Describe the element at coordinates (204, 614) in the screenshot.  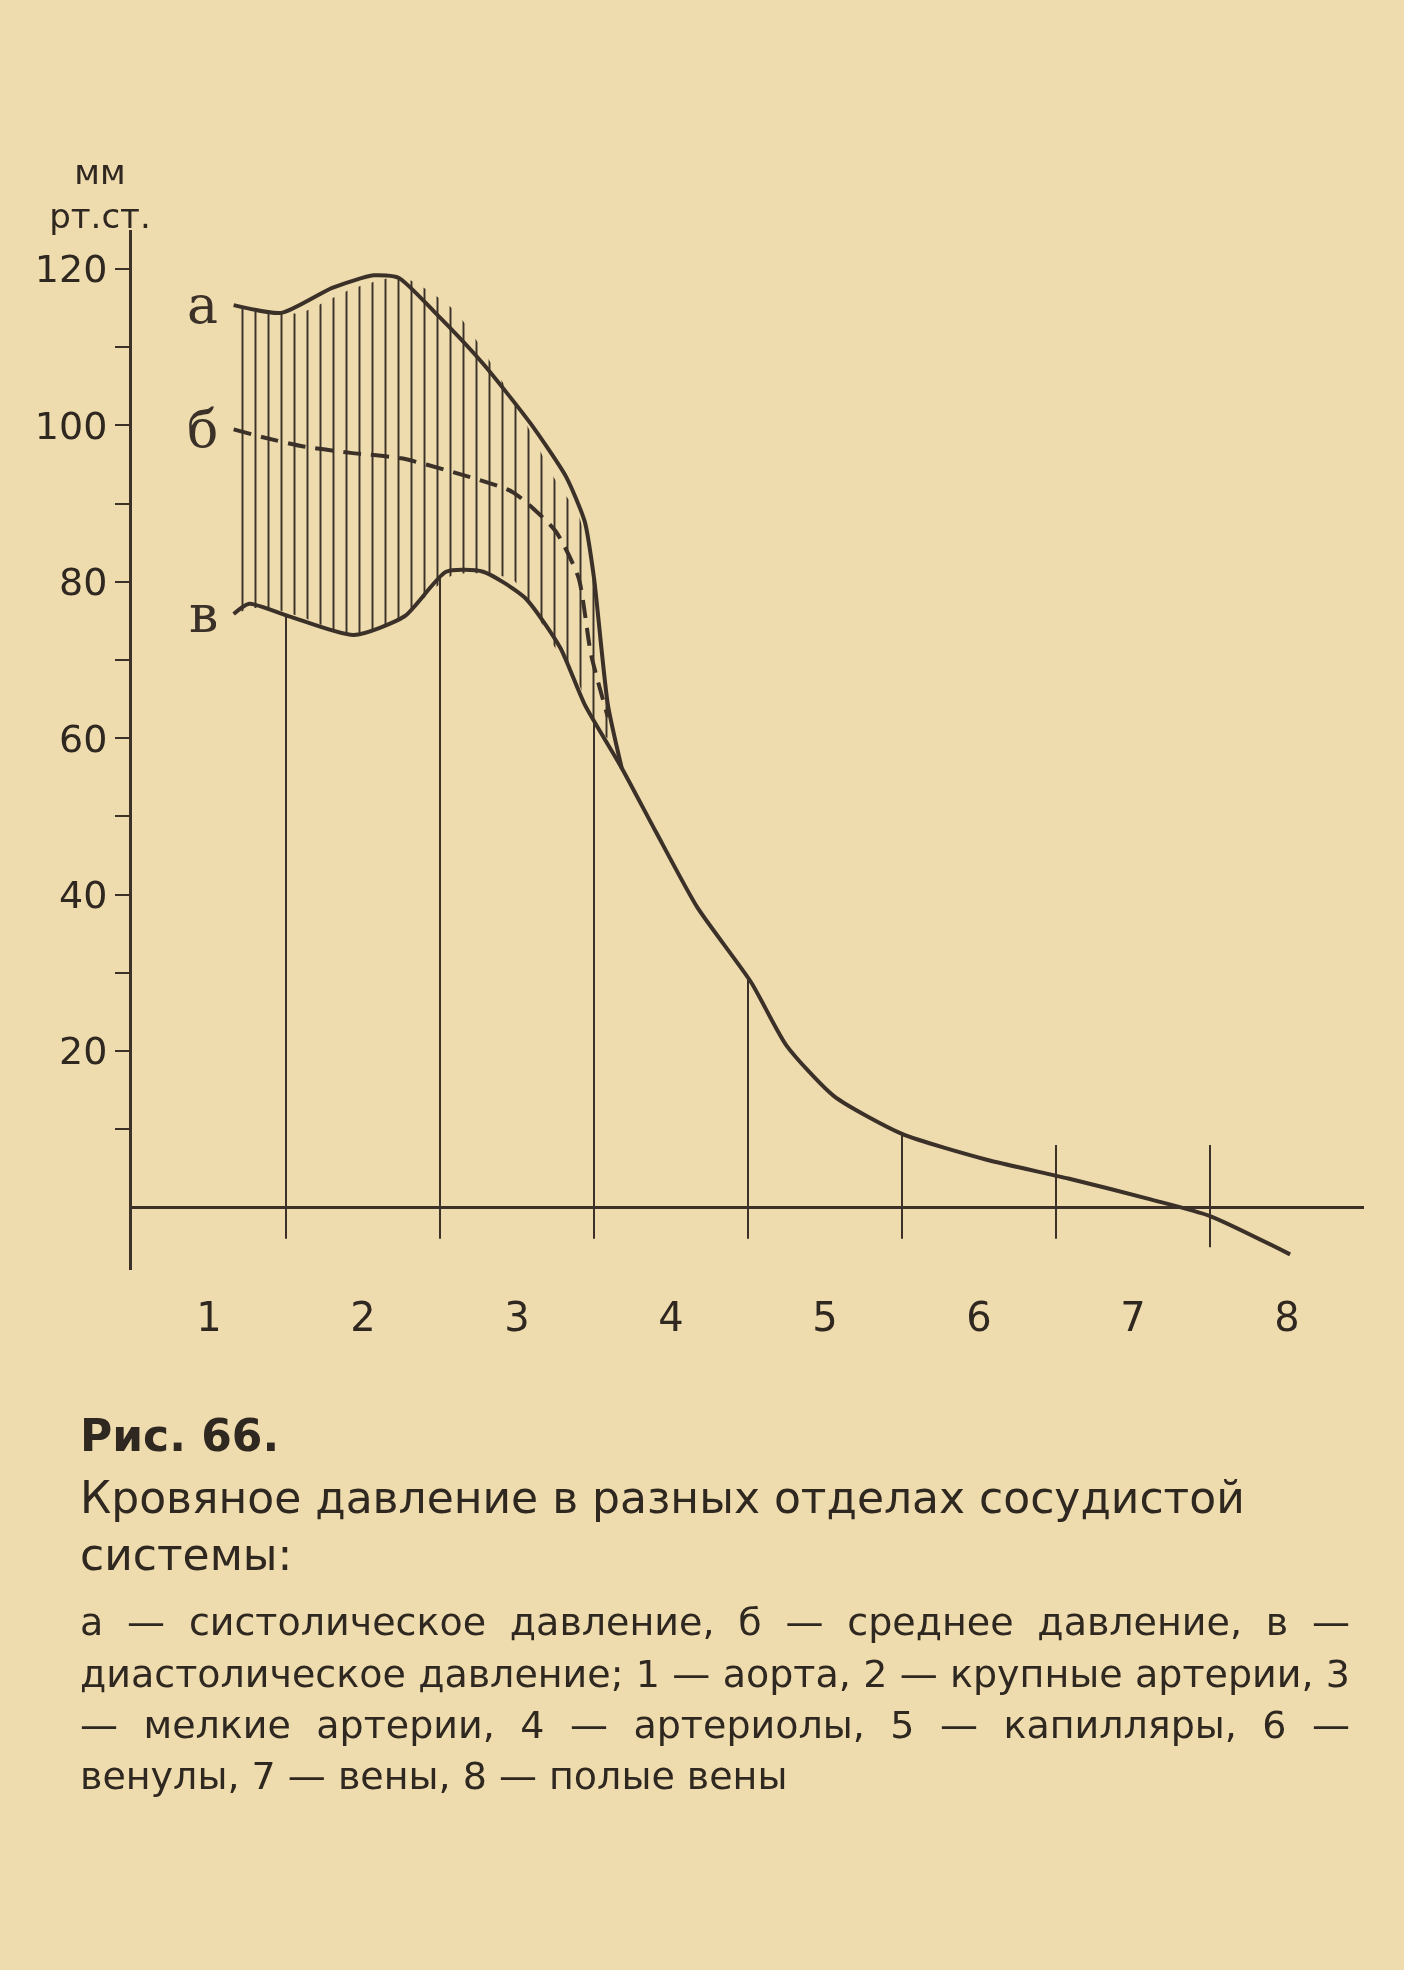
I see `series-label: в` at that location.